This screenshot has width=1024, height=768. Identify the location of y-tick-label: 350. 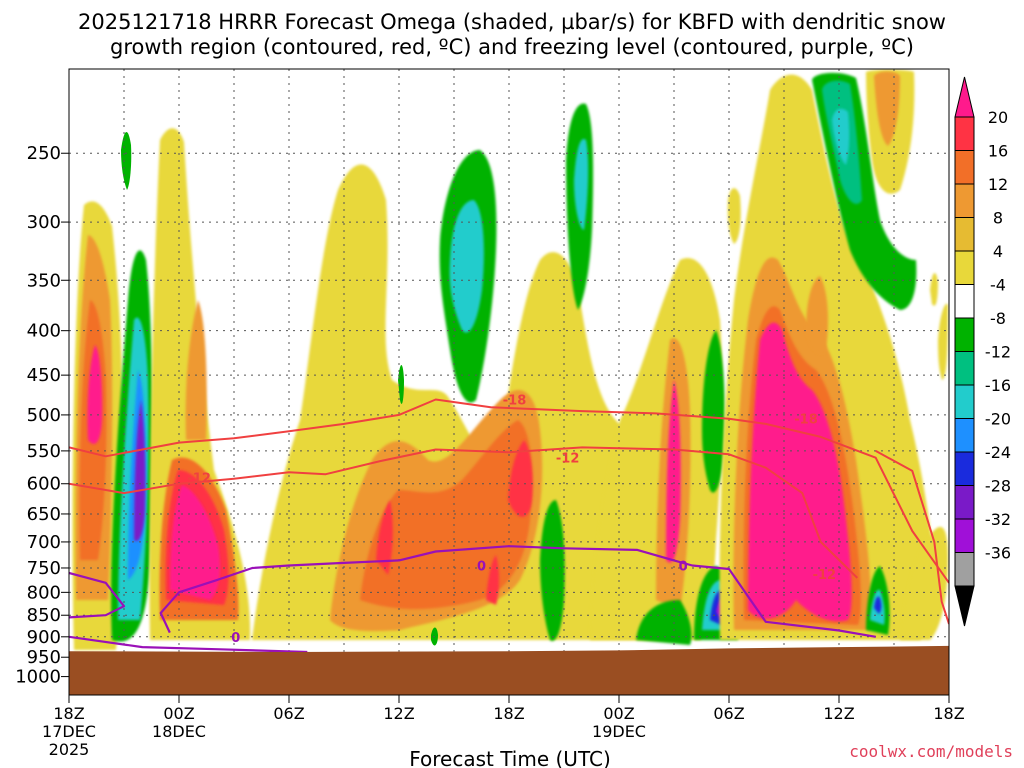
(44, 280).